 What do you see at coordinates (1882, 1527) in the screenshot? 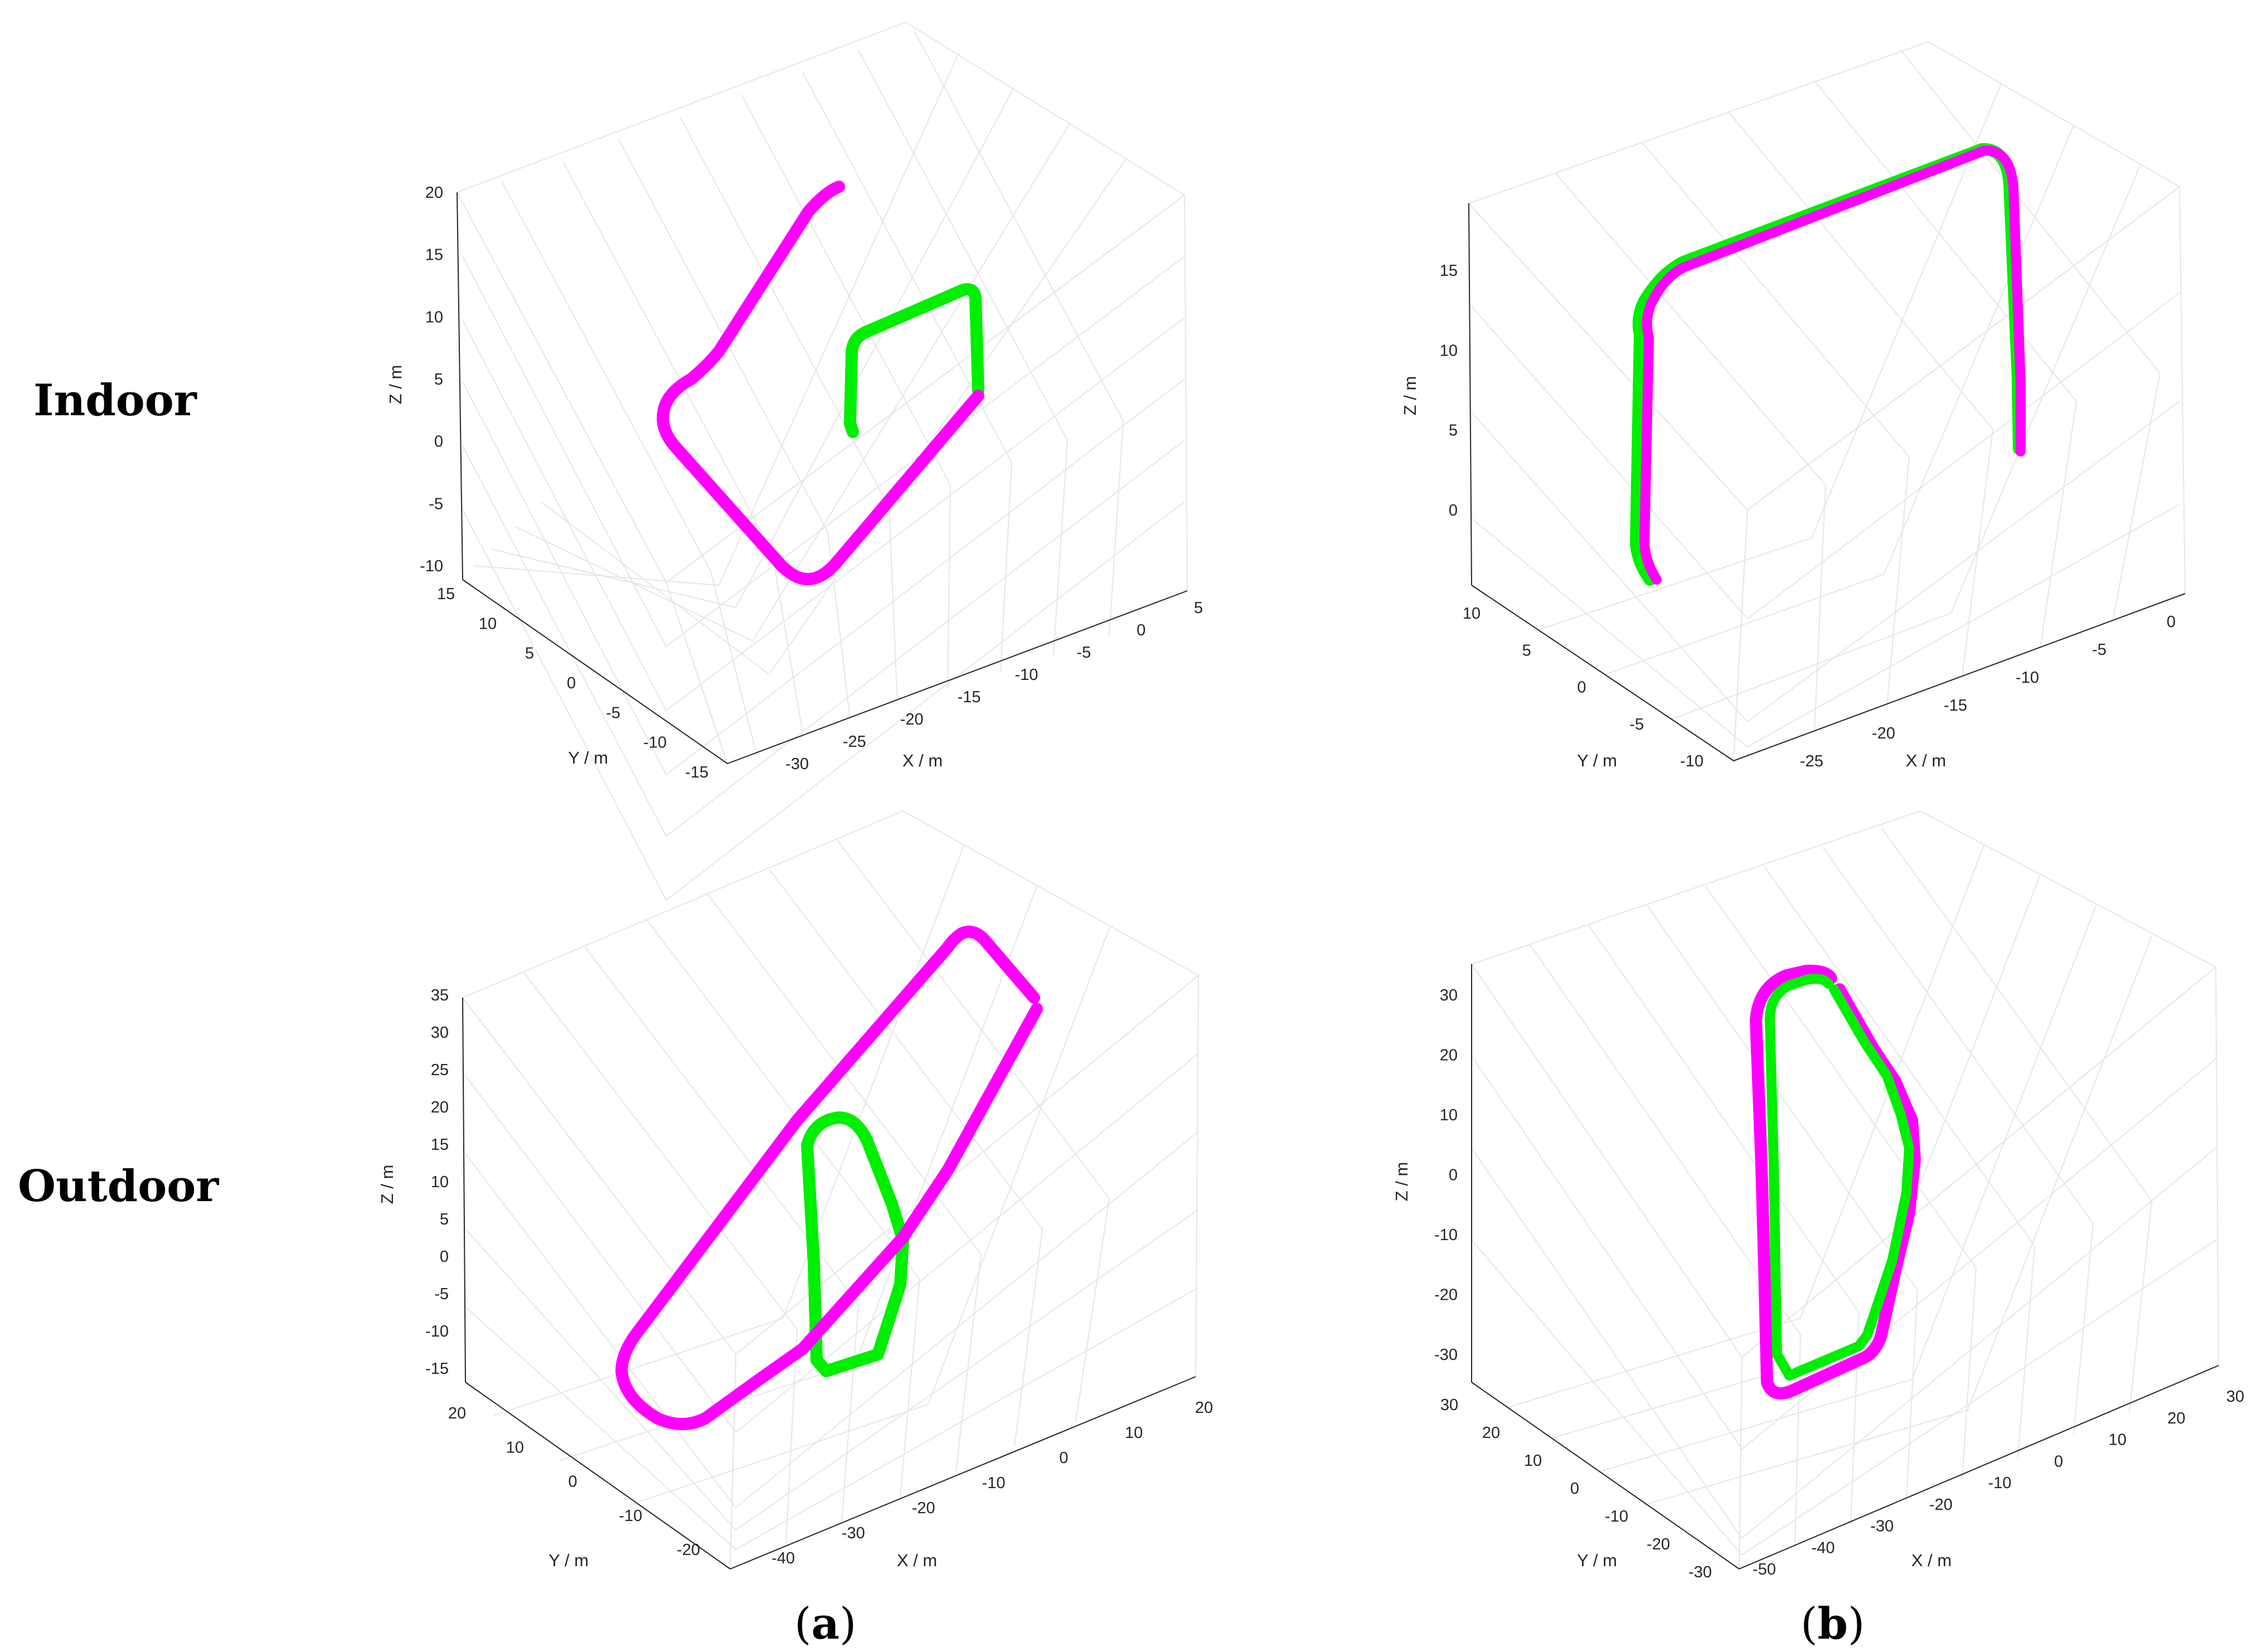
I see `x-tick-label: -30` at bounding box center [1882, 1527].